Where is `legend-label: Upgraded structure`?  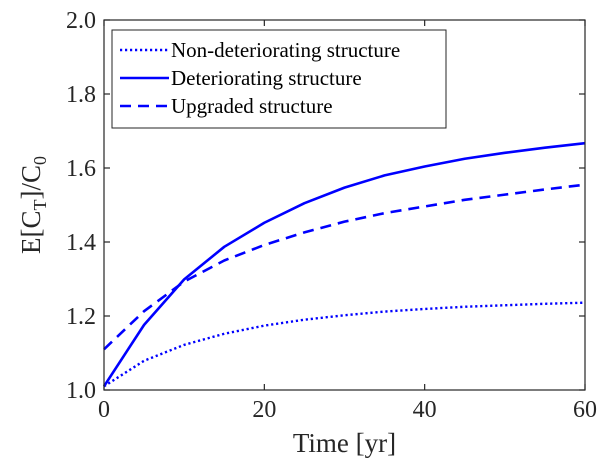 legend-label: Upgraded structure is located at coordinates (252, 106).